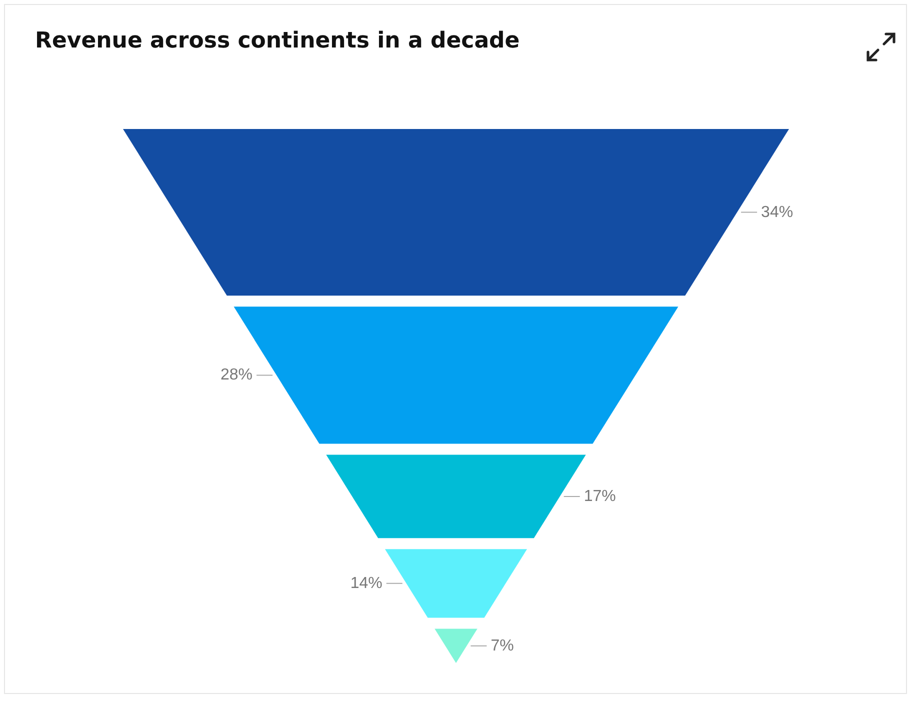 The height and width of the screenshot is (711, 919). I want to click on data-label: 7%, so click(502, 645).